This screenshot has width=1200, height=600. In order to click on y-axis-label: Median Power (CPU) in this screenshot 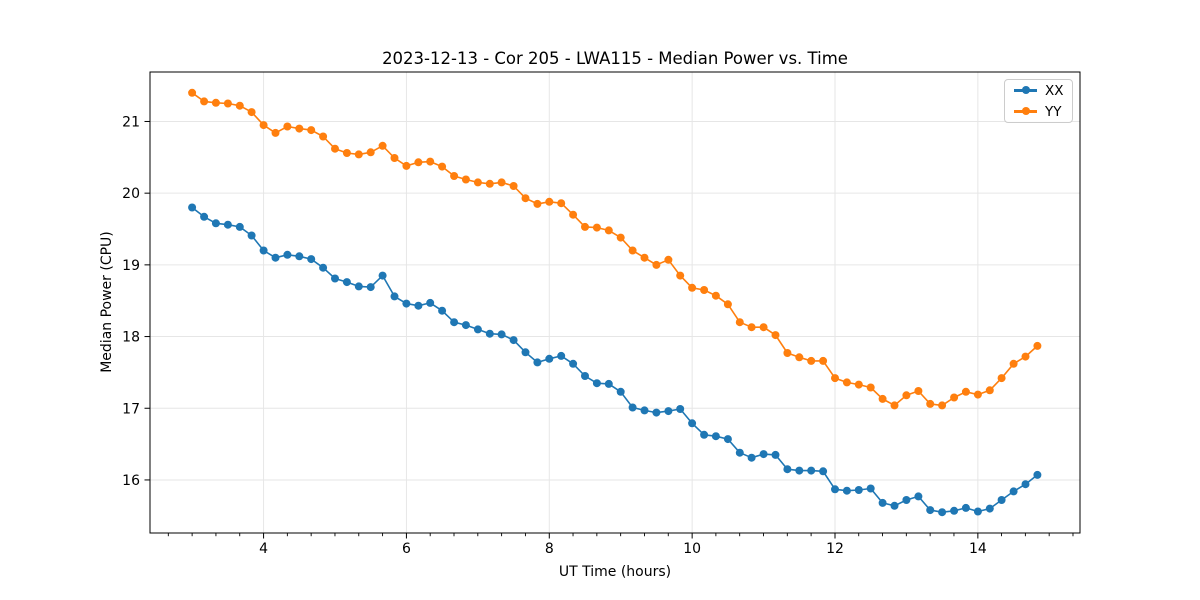, I will do `click(107, 302)`.